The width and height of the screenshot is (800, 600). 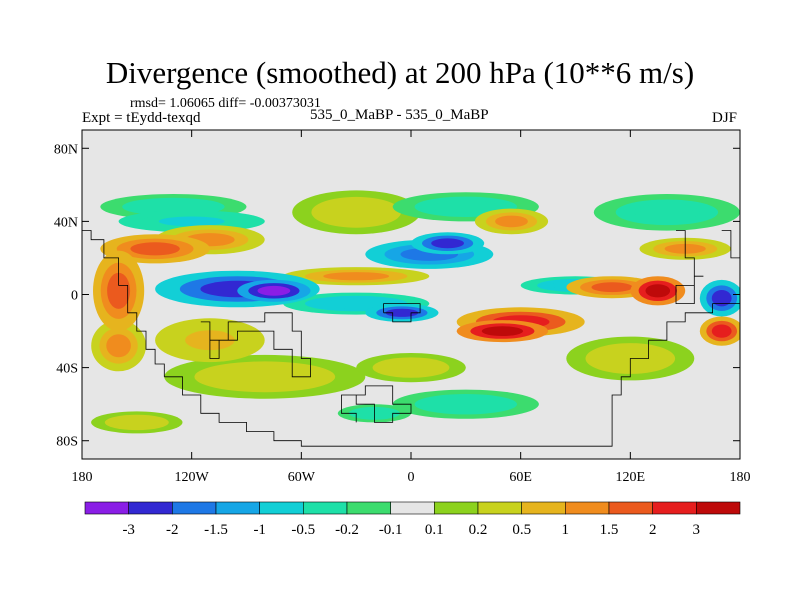 I want to click on colorbar-label: -0.5, so click(x=303, y=530).